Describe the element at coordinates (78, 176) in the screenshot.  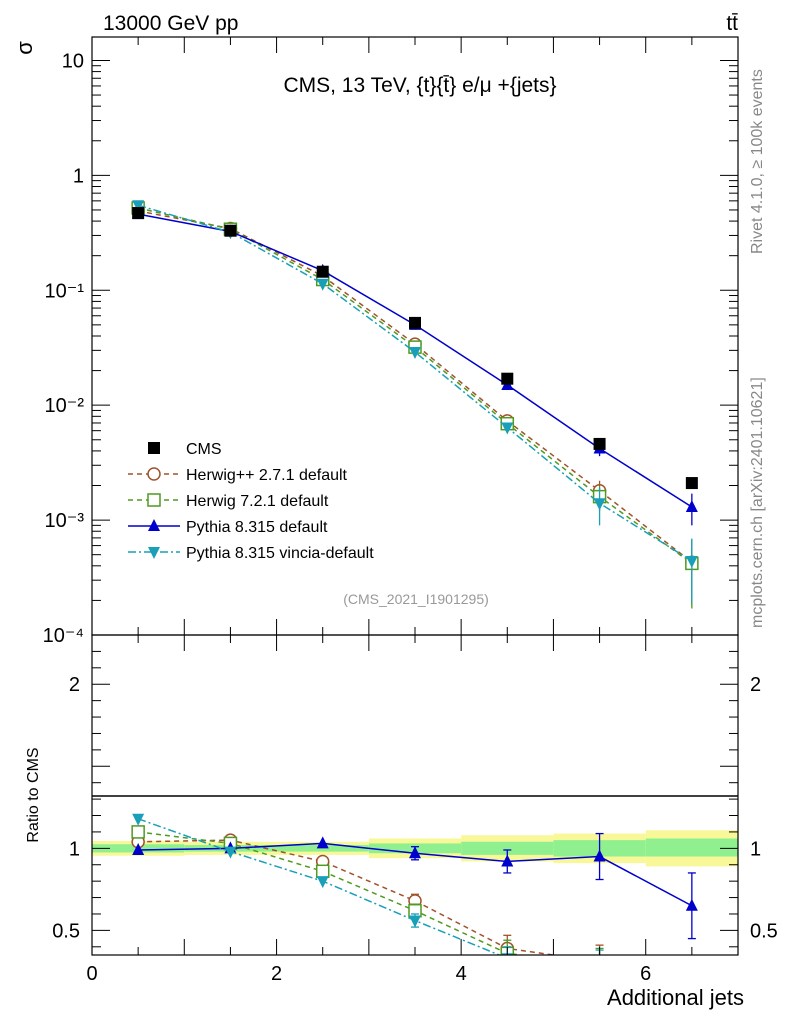
I see `main-y-tick-label: 1` at that location.